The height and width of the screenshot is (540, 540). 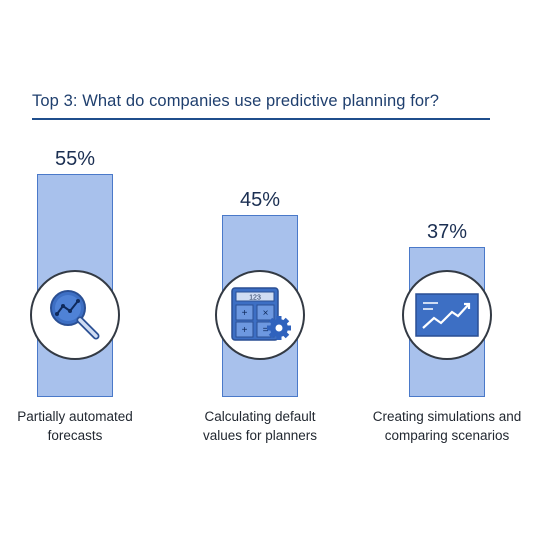 What do you see at coordinates (447, 416) in the screenshot?
I see `category-label-line: Creating simulations and` at bounding box center [447, 416].